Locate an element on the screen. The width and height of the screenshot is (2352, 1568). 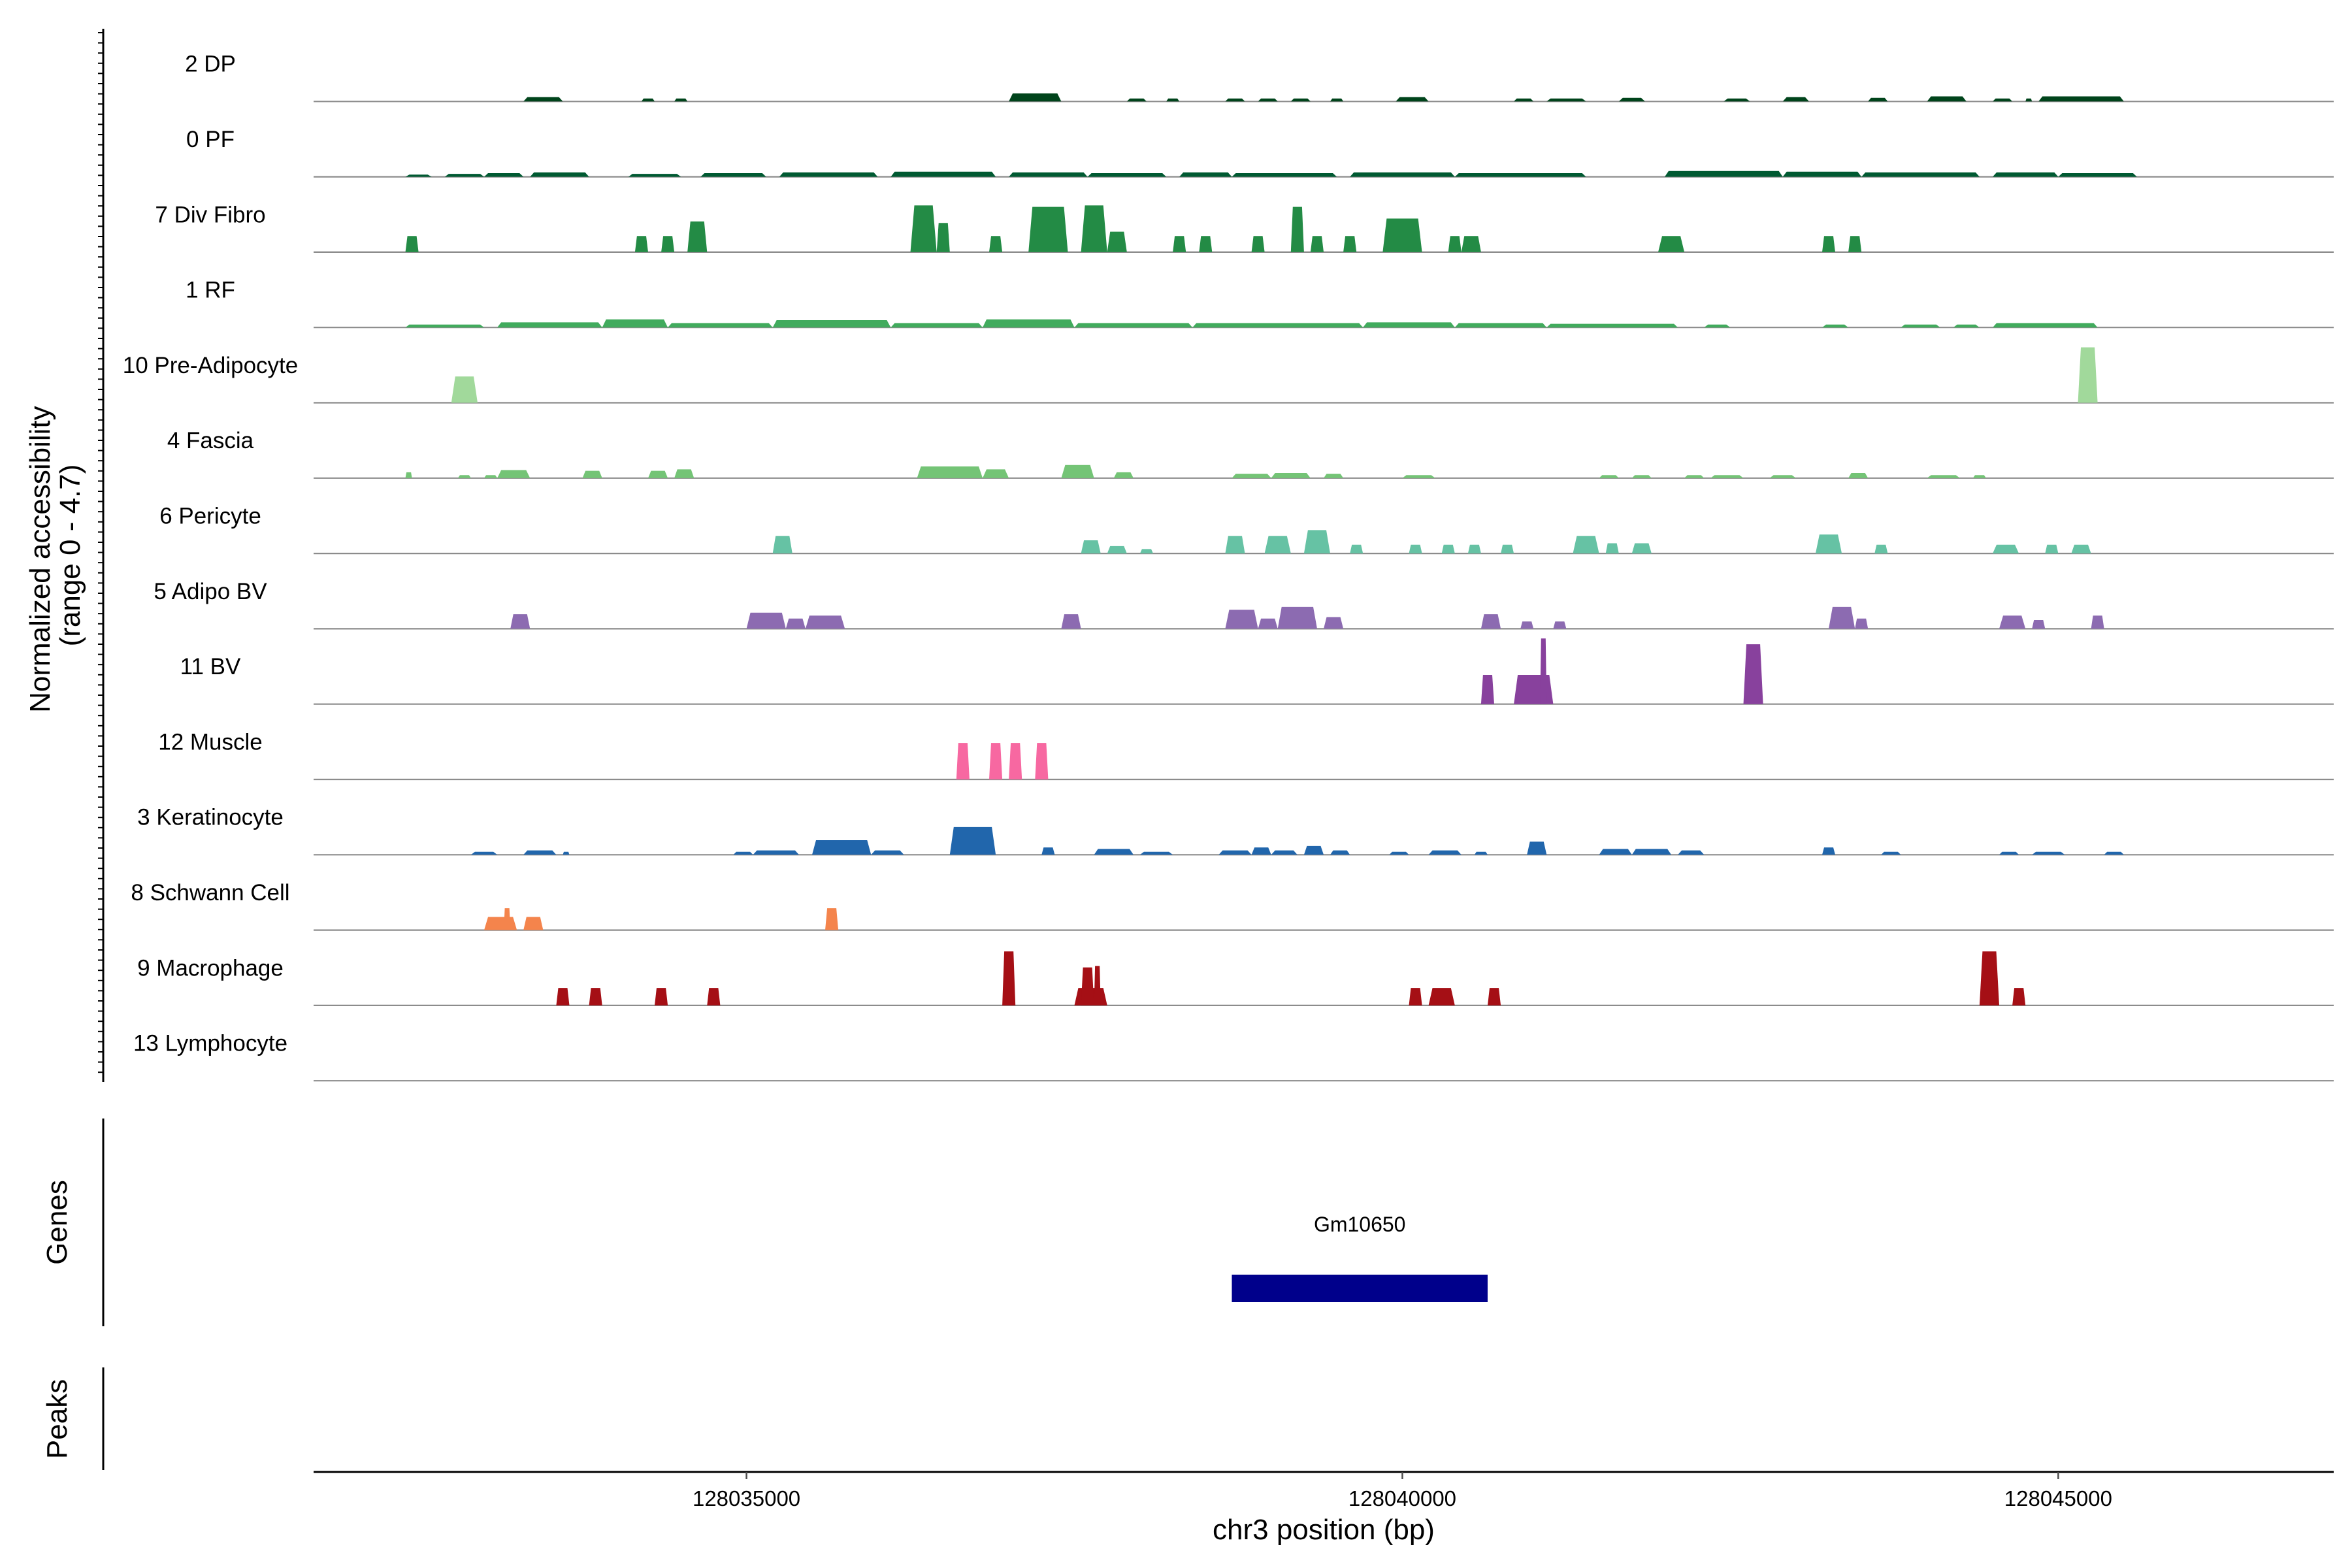
track-label: 7 Div Fibro is located at coordinates (210, 214).